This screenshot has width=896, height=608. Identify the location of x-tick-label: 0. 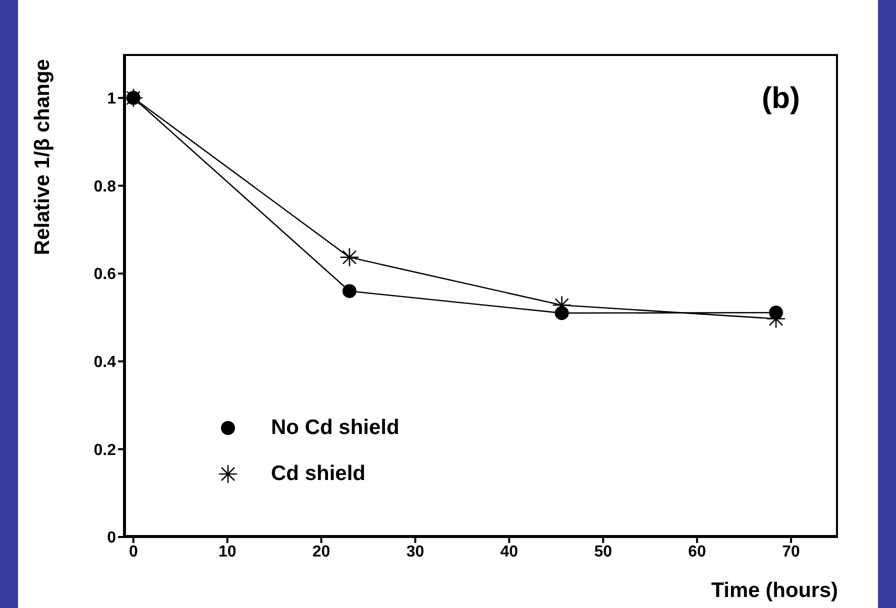
(133, 551).